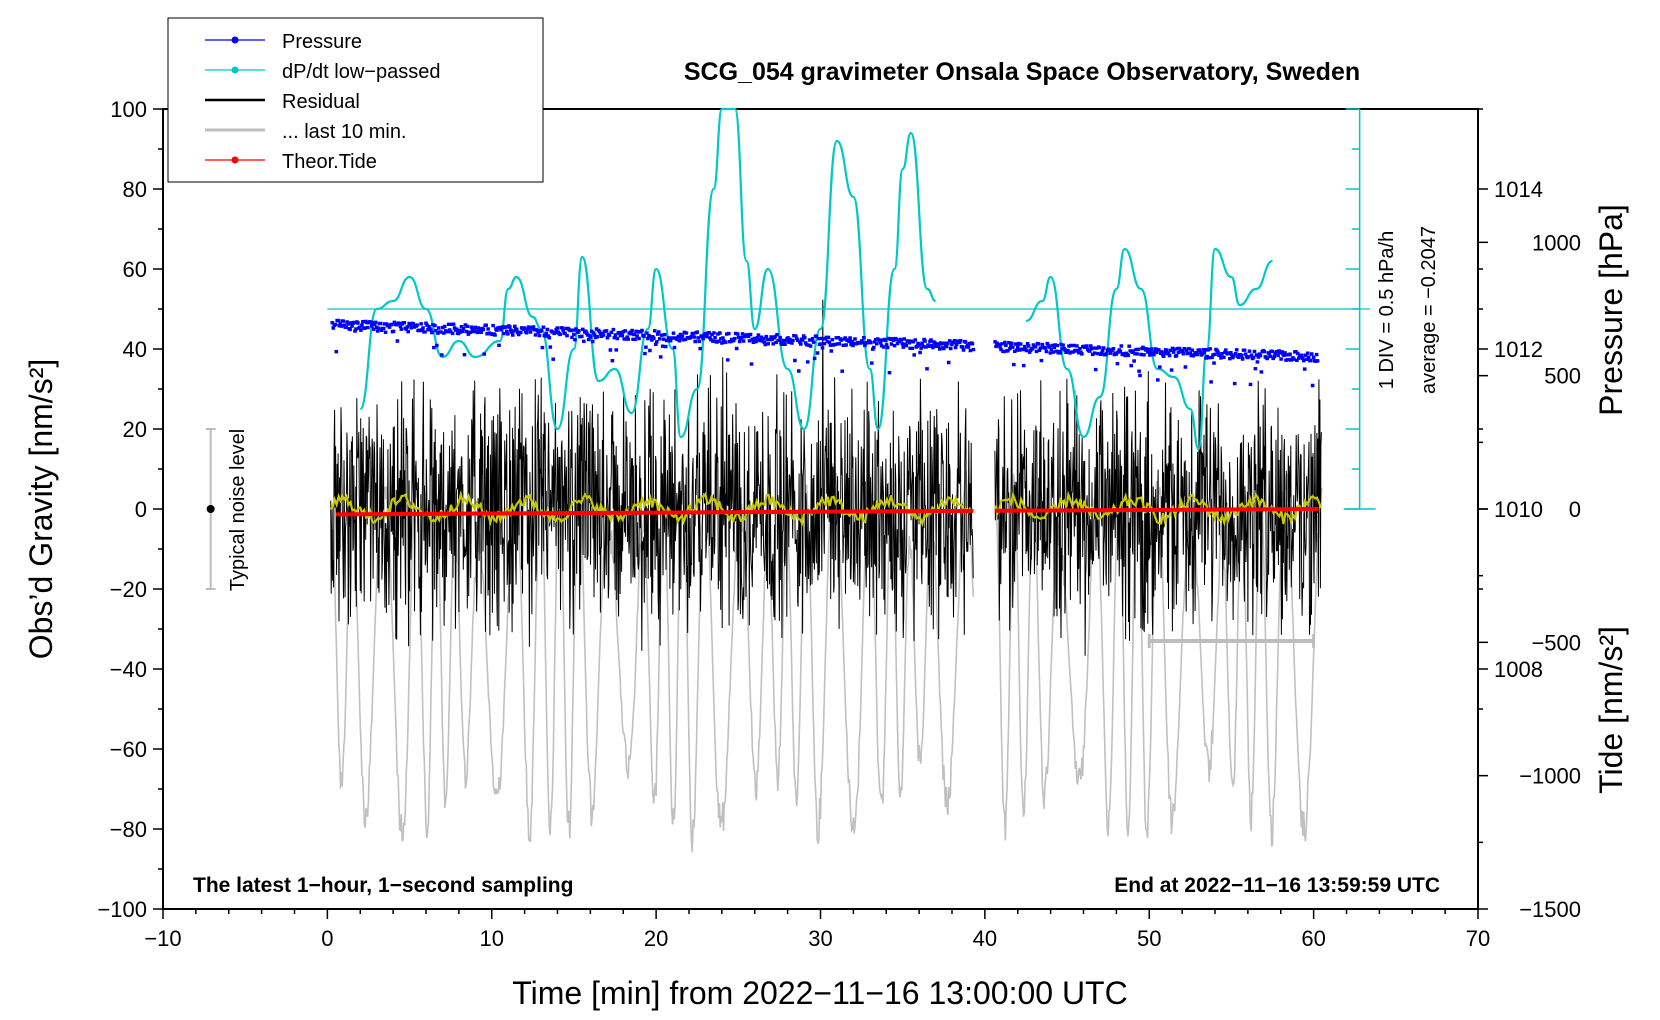 This screenshot has height=1020, width=1660. What do you see at coordinates (819, 993) in the screenshot?
I see `x-axis-label: Time [min] from 2022−11−16 13:00:00 UTC` at bounding box center [819, 993].